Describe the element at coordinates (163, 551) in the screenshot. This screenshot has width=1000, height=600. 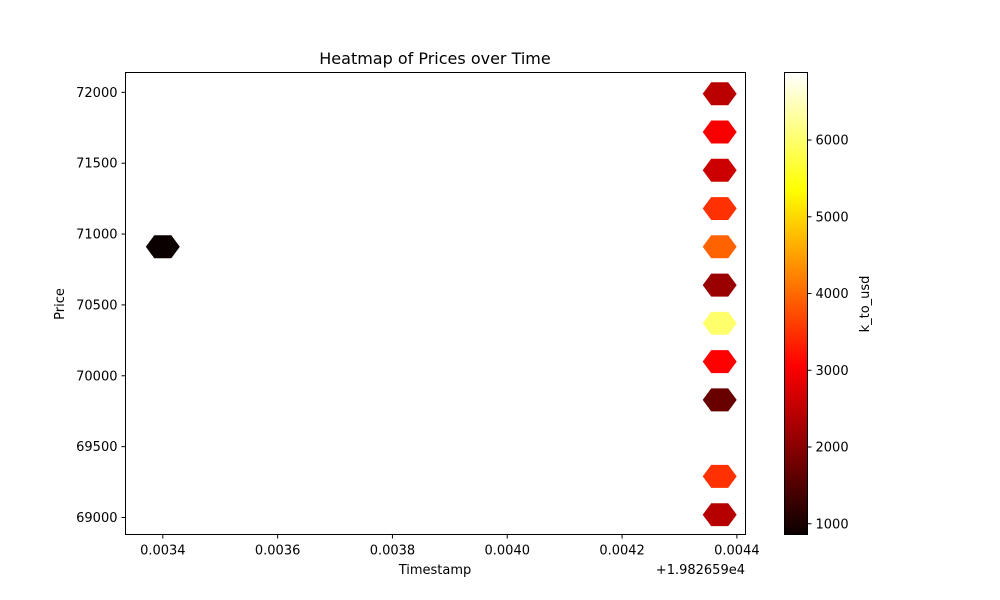
I see `x-tick-label: 0.0034` at that location.